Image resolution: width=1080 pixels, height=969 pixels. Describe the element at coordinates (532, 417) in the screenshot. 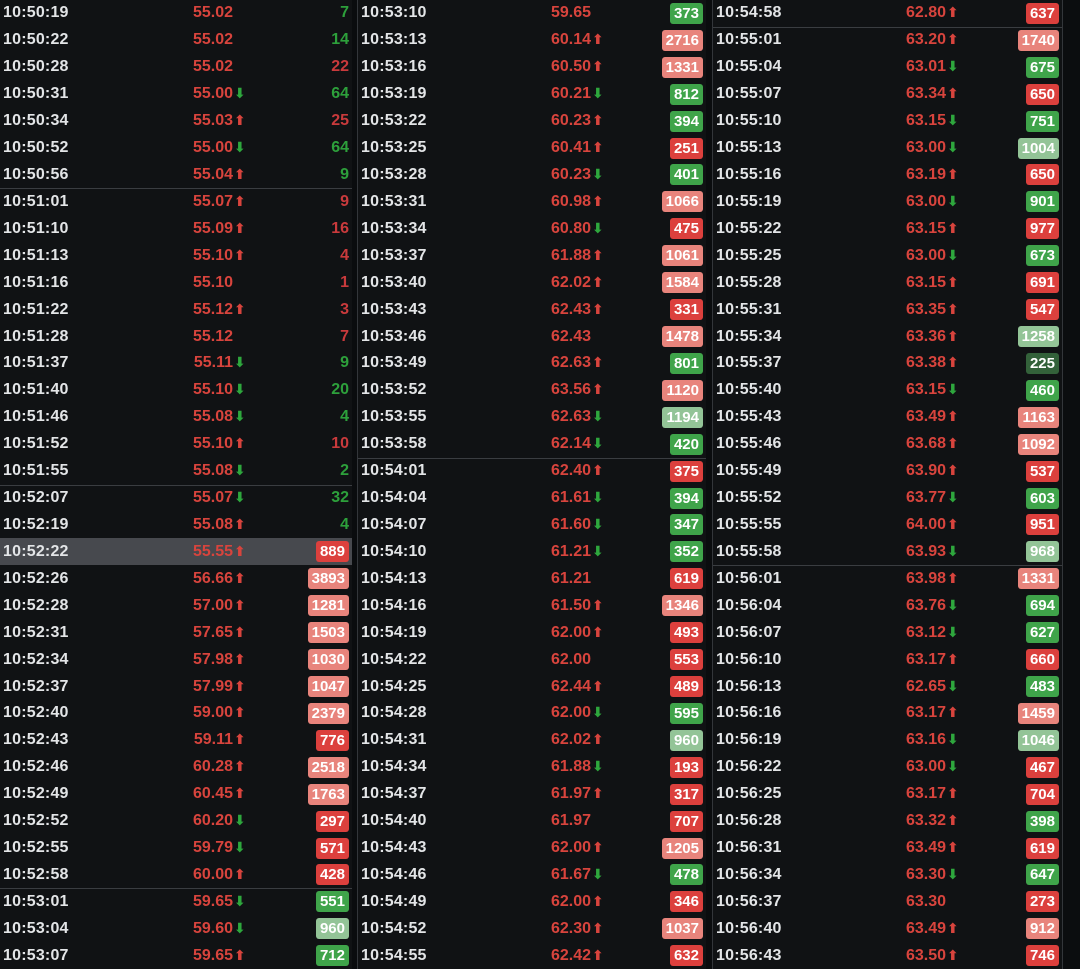

I see `tick-row: 10:53:55 62.63 ⬇ 1194` at that location.